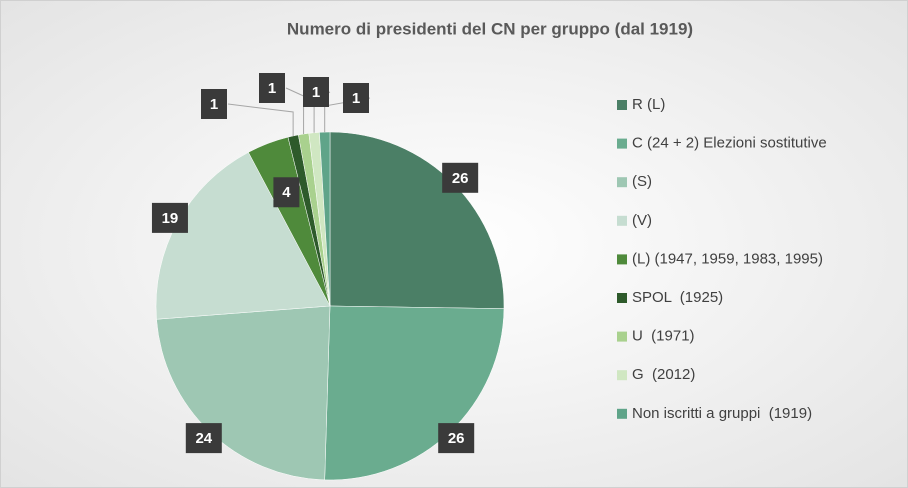 Image resolution: width=908 pixels, height=488 pixels. What do you see at coordinates (663, 374) in the screenshot?
I see `legend-label: G (2012)` at bounding box center [663, 374].